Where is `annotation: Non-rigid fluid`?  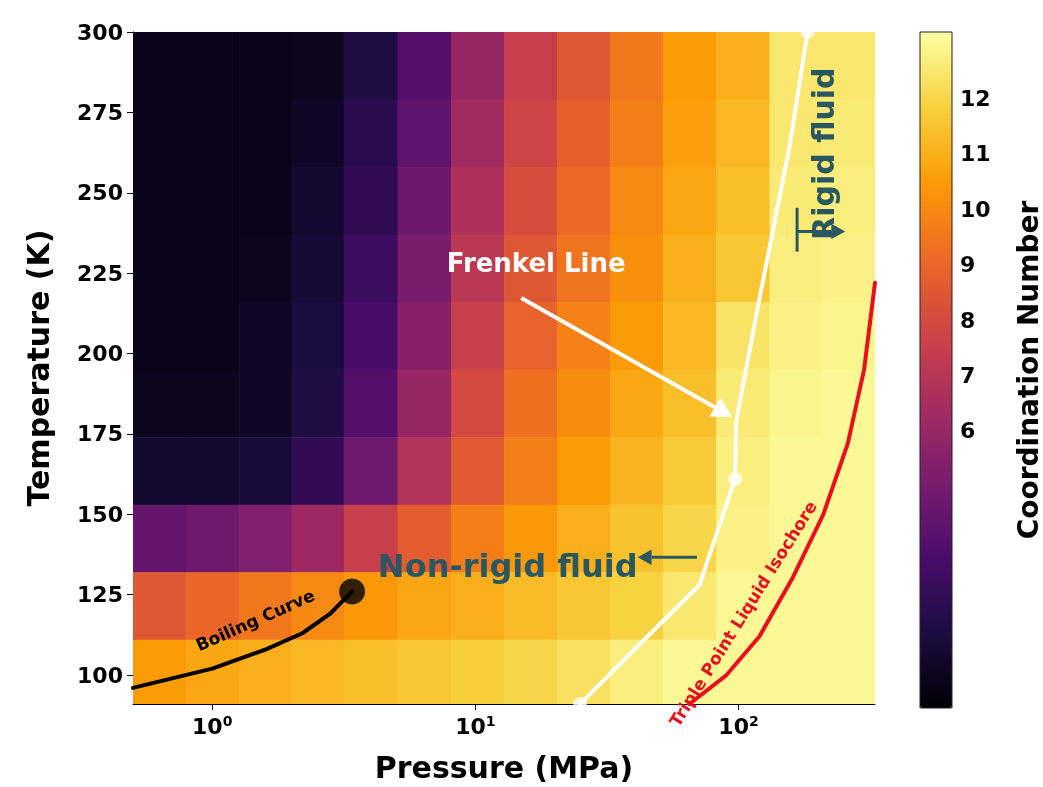 annotation: Non-rigid fluid is located at coordinates (507, 566).